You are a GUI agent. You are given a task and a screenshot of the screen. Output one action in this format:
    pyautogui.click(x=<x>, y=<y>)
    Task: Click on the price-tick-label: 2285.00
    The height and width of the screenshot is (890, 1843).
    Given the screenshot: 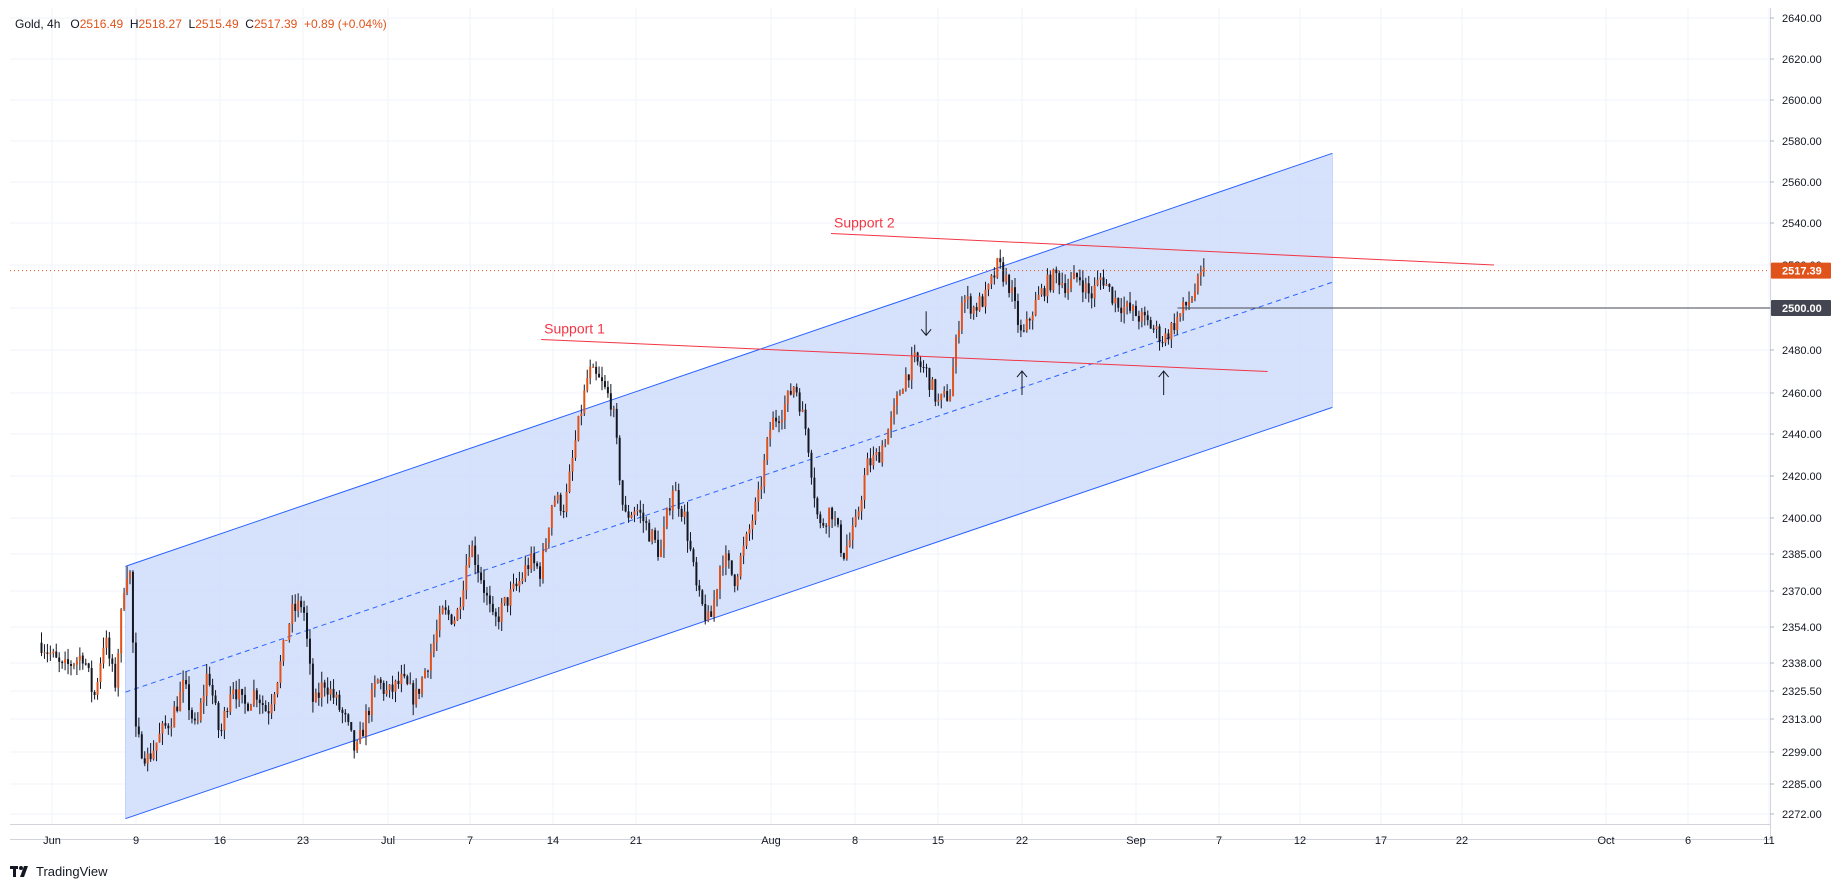 What is the action you would take?
    pyautogui.click(x=1802, y=785)
    